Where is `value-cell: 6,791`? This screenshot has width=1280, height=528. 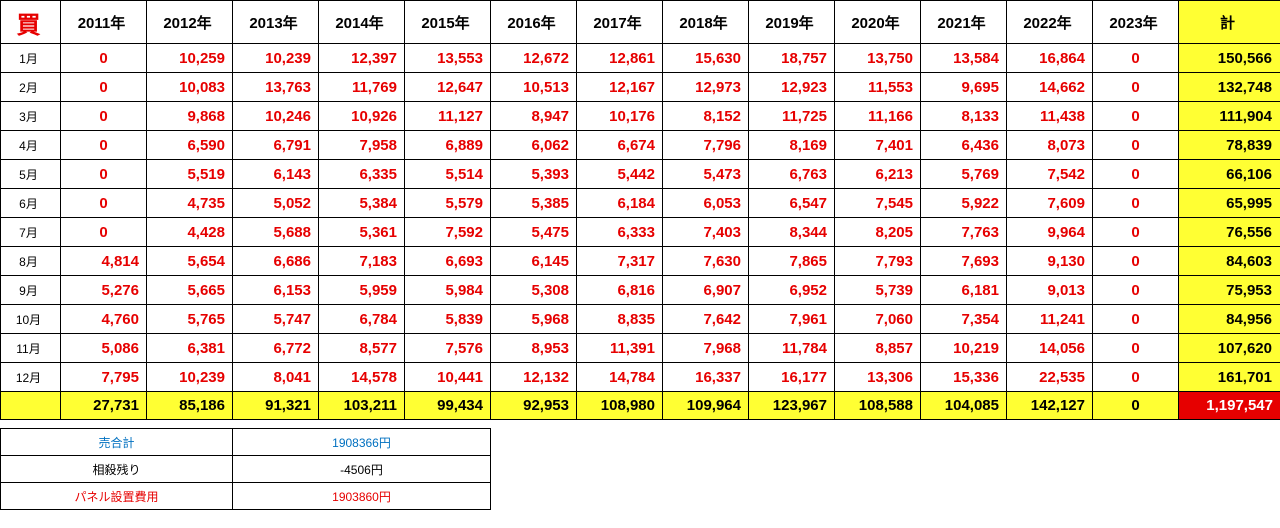
value-cell: 6,791 is located at coordinates (275, 145).